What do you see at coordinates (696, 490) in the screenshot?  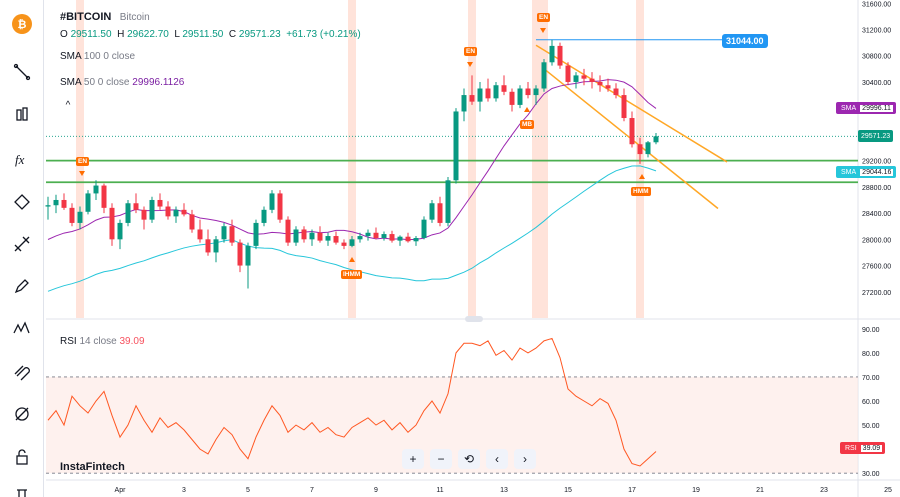 I see `time-tick-label: 19` at bounding box center [696, 490].